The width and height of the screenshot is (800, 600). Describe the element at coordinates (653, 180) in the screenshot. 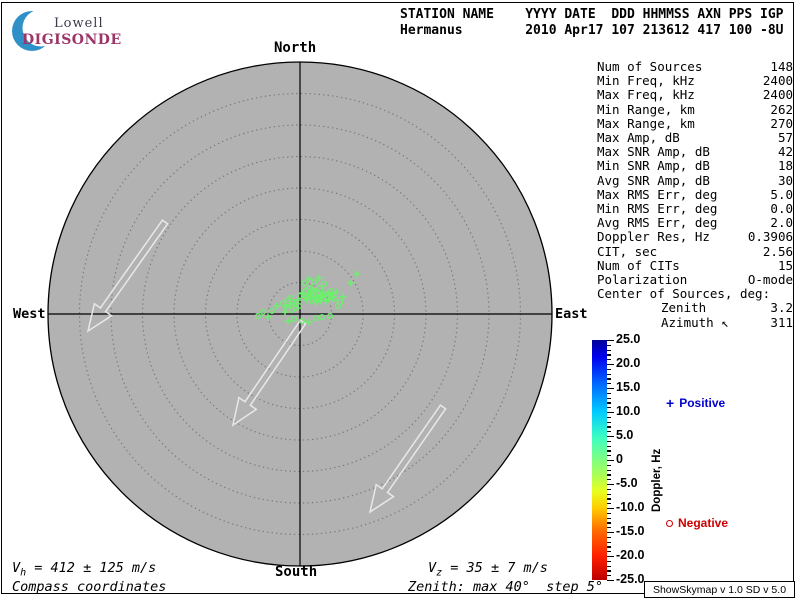

I see `stat-label: Avg SNR Amp, dB` at that location.